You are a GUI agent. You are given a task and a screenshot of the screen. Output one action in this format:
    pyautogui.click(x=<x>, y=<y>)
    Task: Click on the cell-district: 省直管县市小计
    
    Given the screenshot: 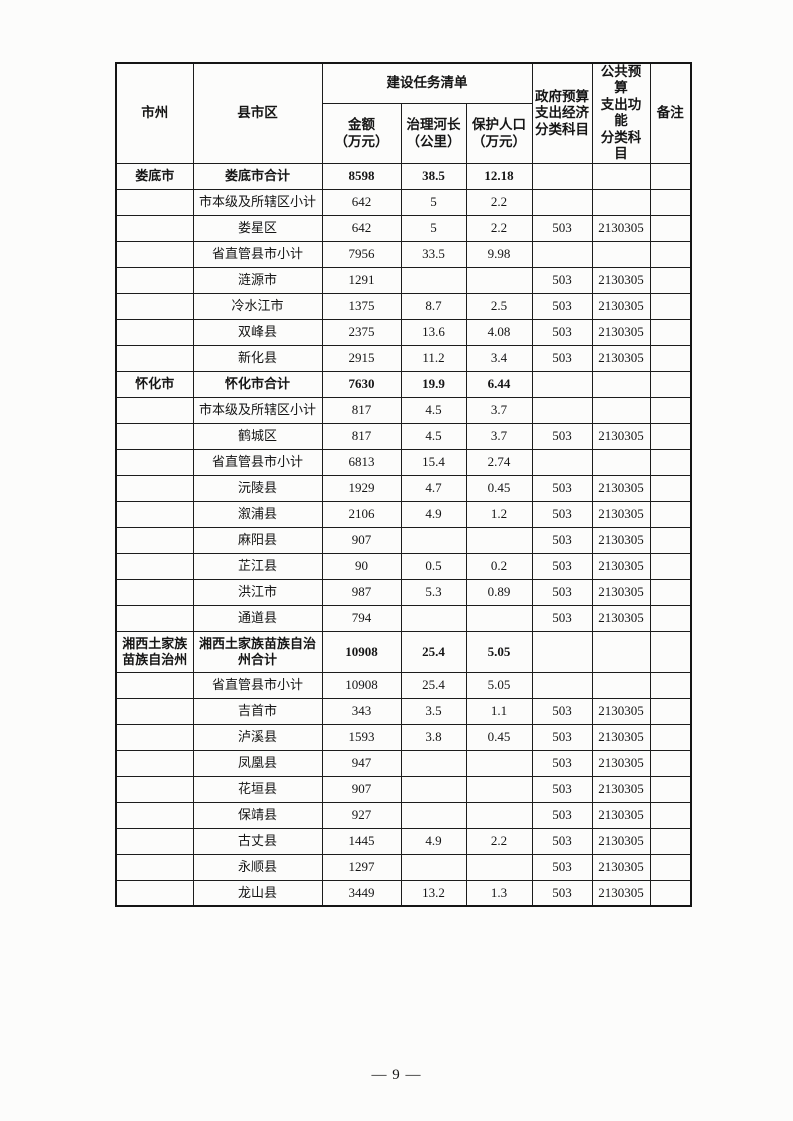 What is the action you would take?
    pyautogui.click(x=257, y=685)
    